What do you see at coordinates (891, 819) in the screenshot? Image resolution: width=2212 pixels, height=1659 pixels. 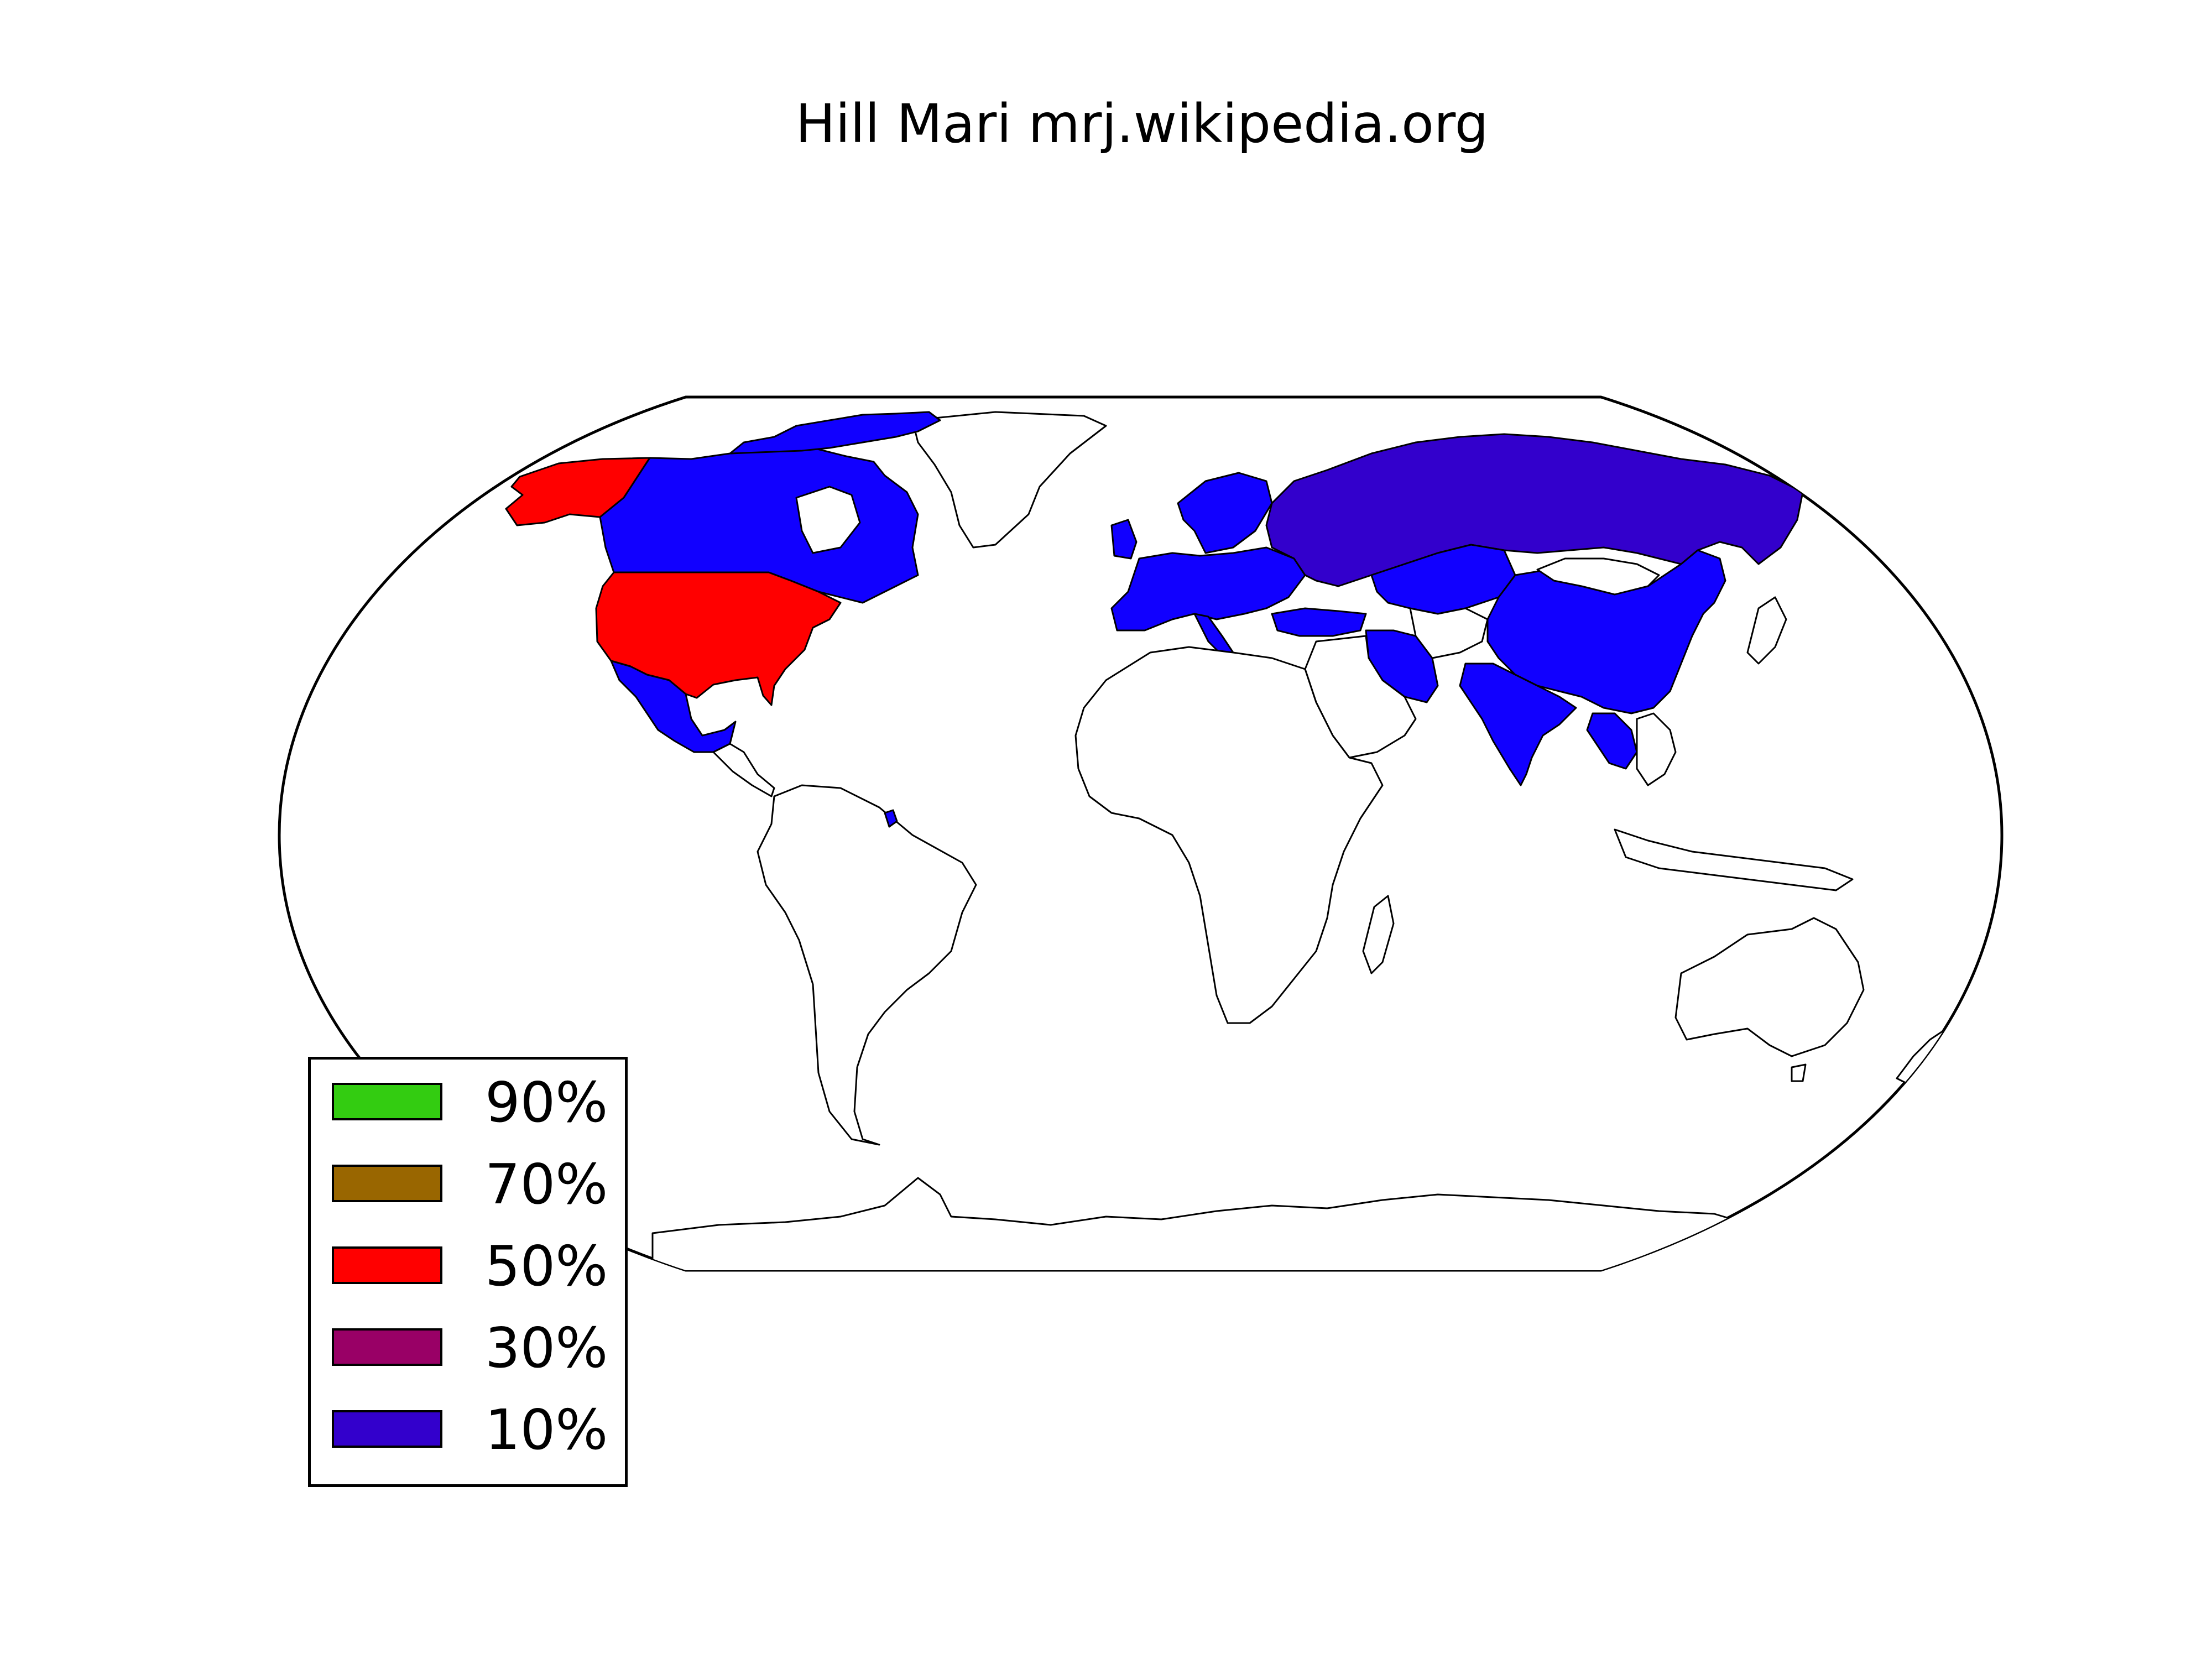 I see `region-french-guiana` at bounding box center [891, 819].